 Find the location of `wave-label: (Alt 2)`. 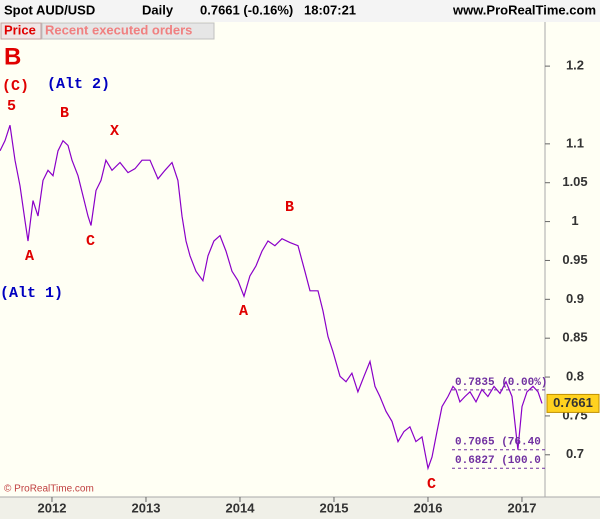

wave-label: (Alt 2) is located at coordinates (78, 84).